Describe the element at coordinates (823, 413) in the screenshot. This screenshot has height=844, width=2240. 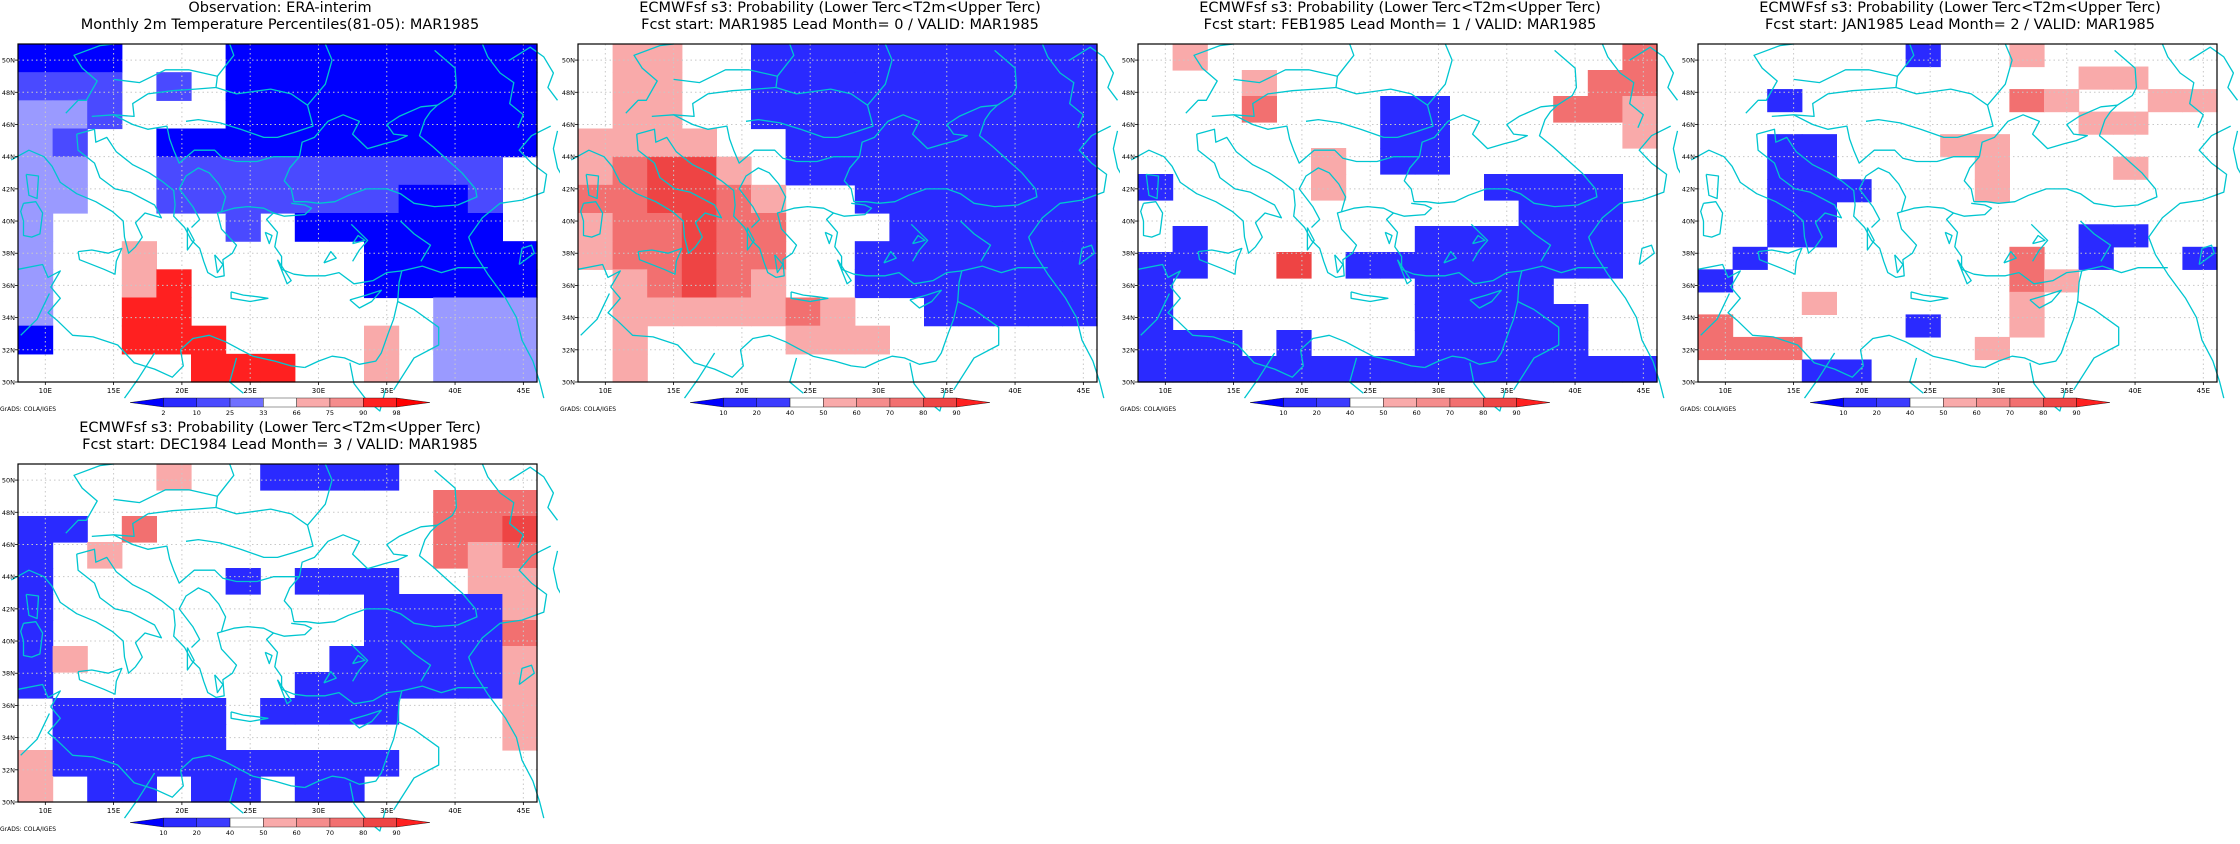
I see `colorbar-label: 50` at that location.